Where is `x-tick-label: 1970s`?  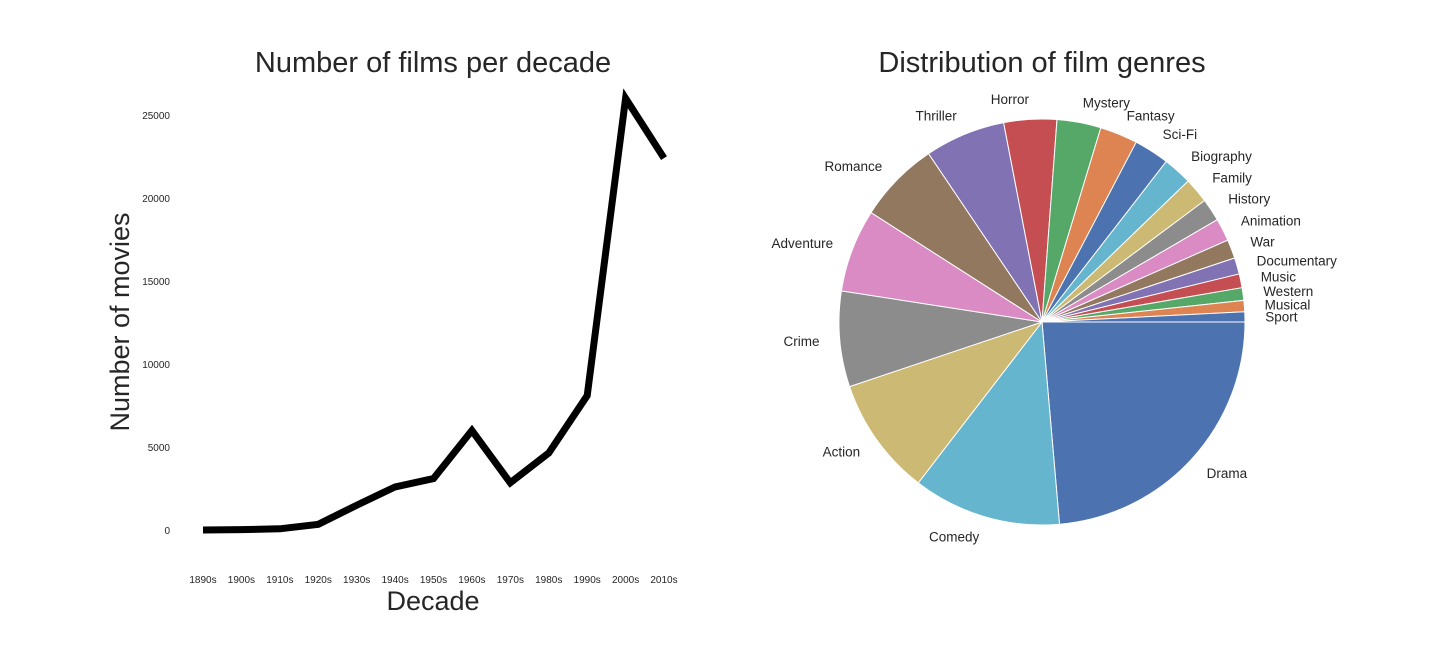 x-tick-label: 1970s is located at coordinates (510, 580).